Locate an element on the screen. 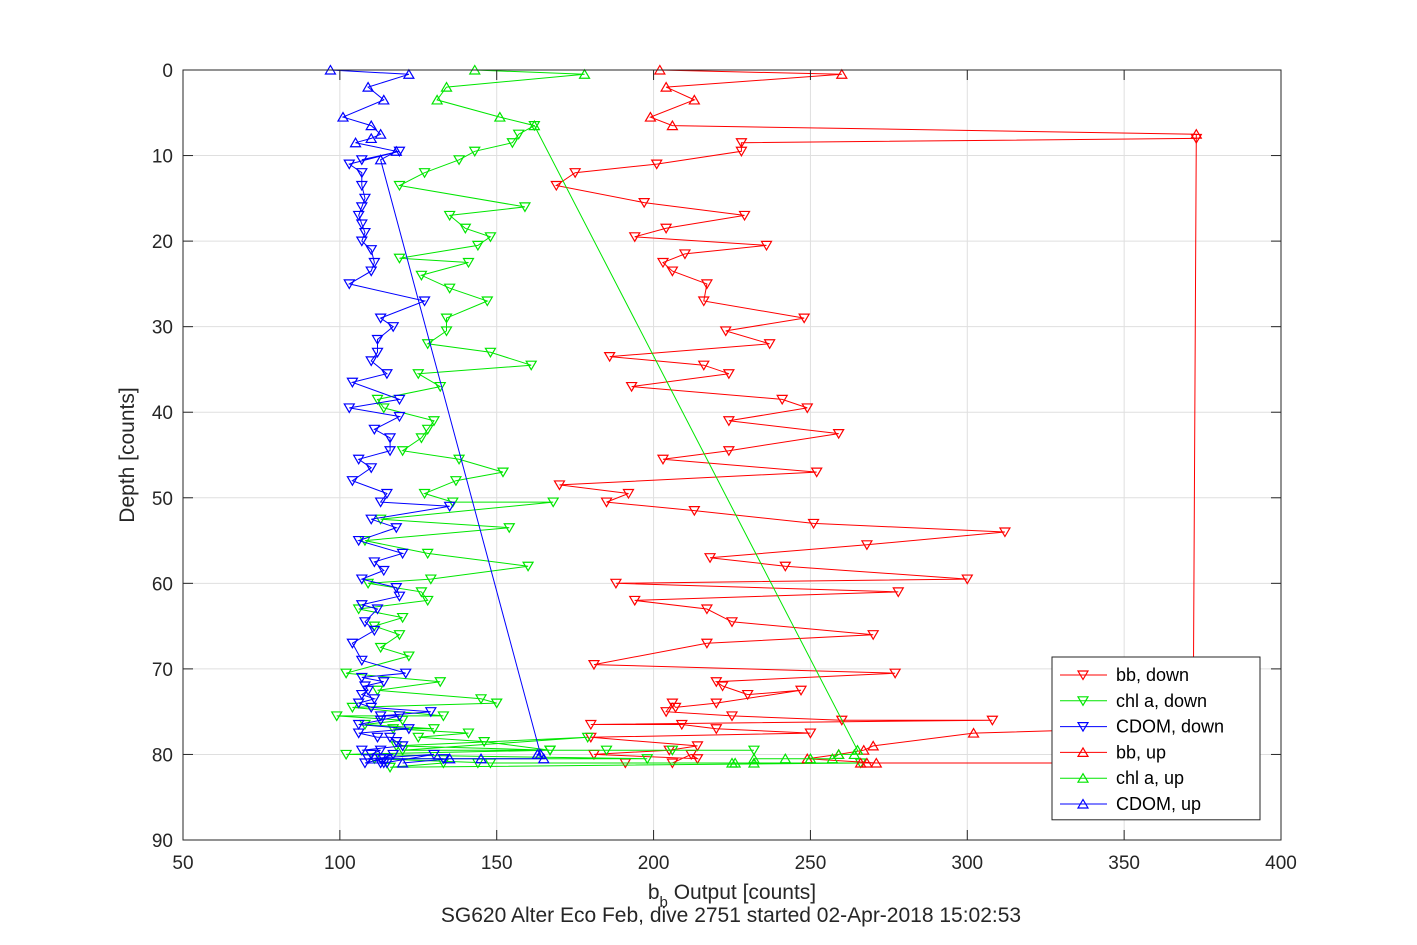  y-tick-label: 0 is located at coordinates (167, 71).